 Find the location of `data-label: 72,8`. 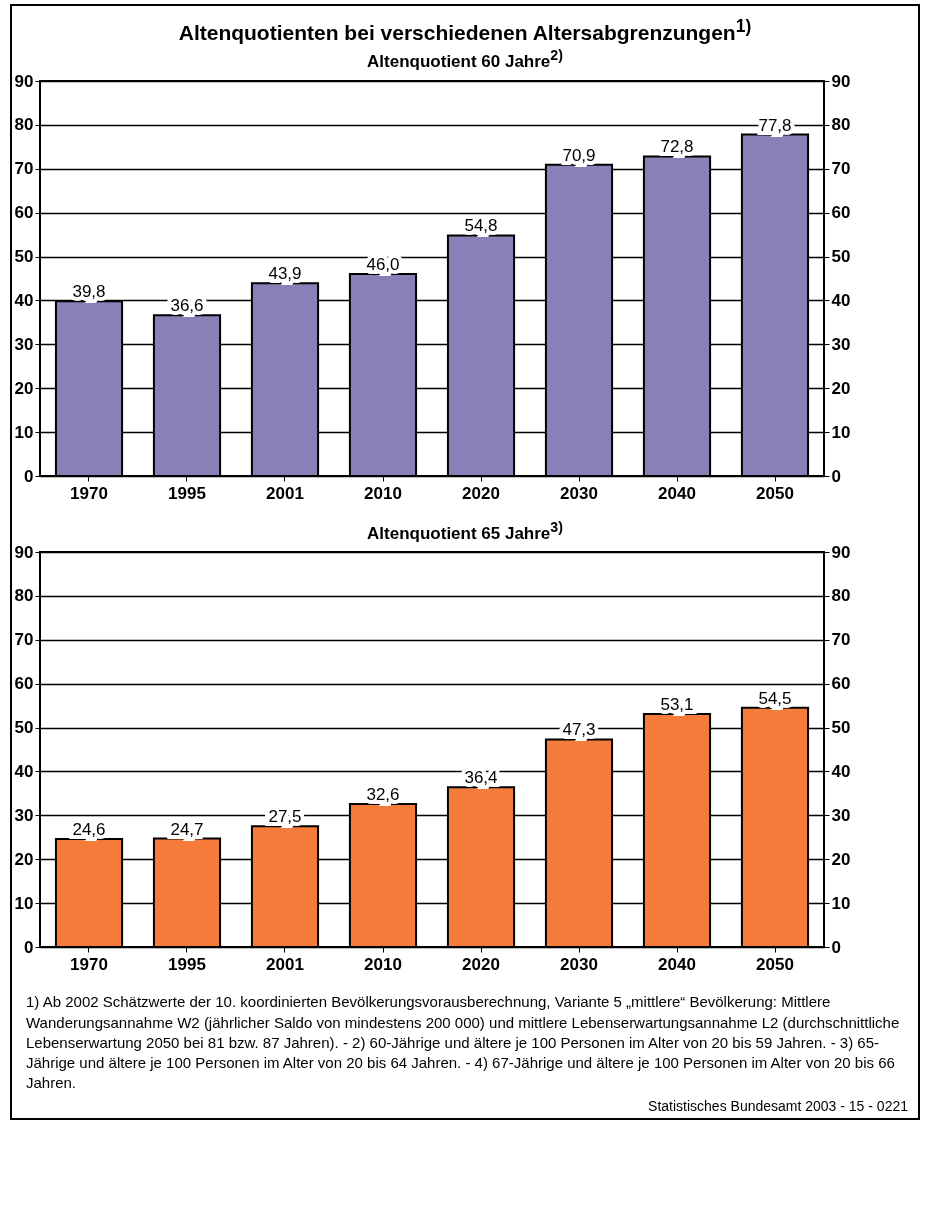

data-label: 72,8 is located at coordinates (677, 147).